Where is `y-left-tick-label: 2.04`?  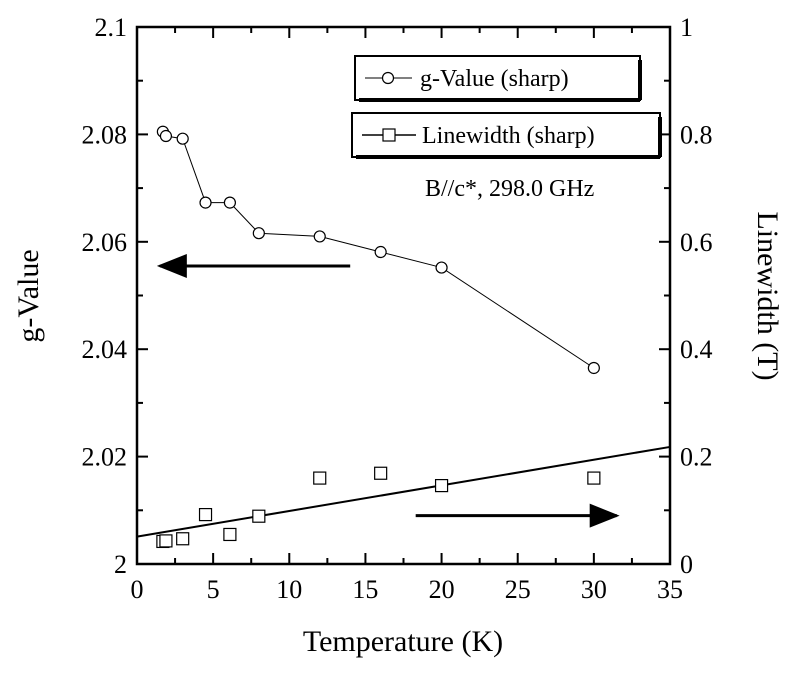
y-left-tick-label: 2.04 is located at coordinates (105, 349).